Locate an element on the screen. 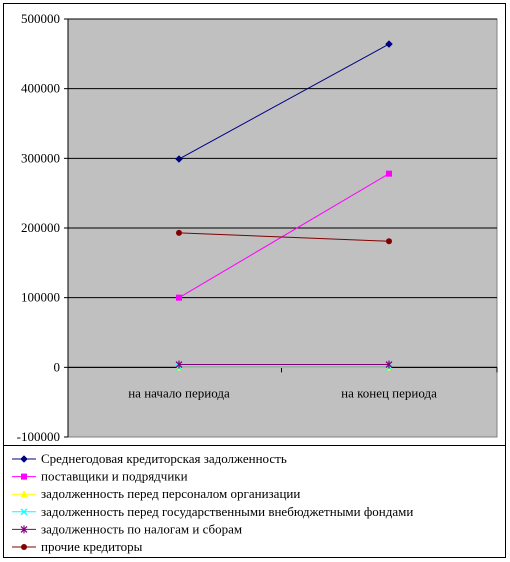  legend-item: прочие кредиторы is located at coordinates (77, 546).